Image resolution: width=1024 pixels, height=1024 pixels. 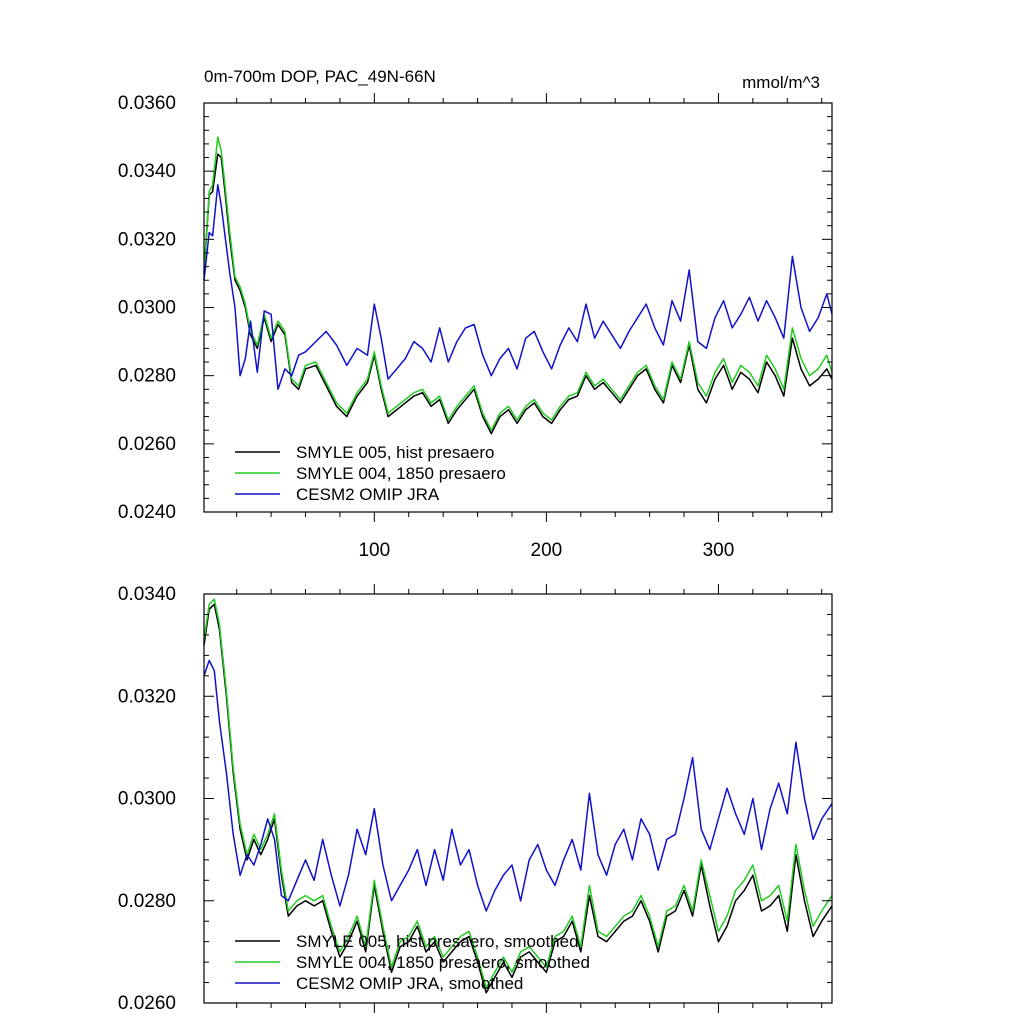 I want to click on top-ytick-label: 0.0320, so click(x=147, y=239).